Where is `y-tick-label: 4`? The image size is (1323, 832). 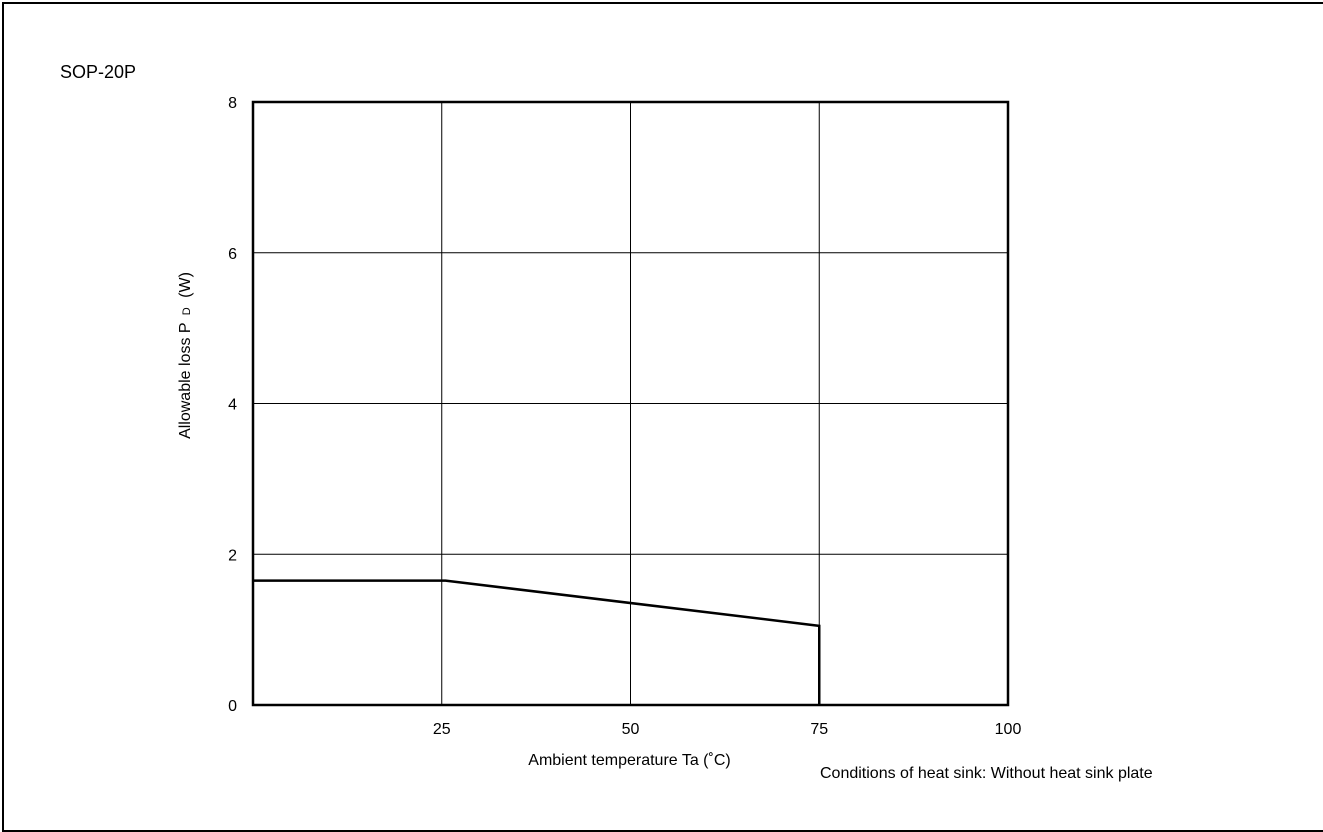
y-tick-label: 4 is located at coordinates (232, 405).